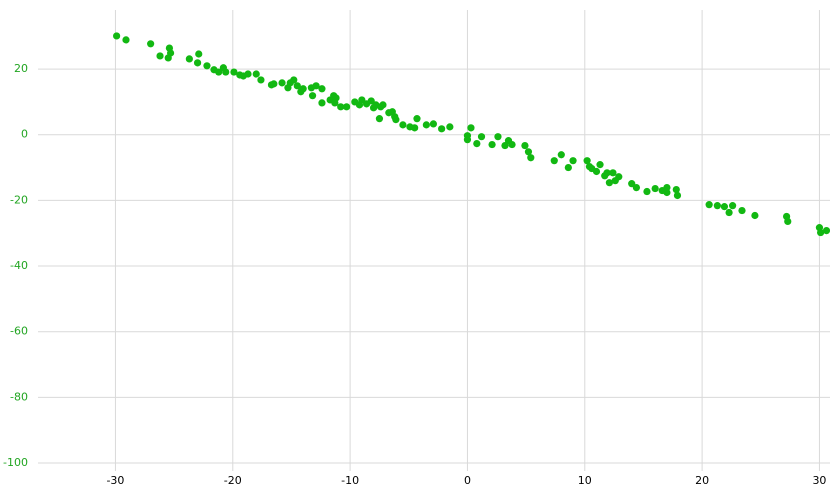 The height and width of the screenshot is (500, 830). What do you see at coordinates (819, 480) in the screenshot?
I see `x-tick-label: 30` at bounding box center [819, 480].